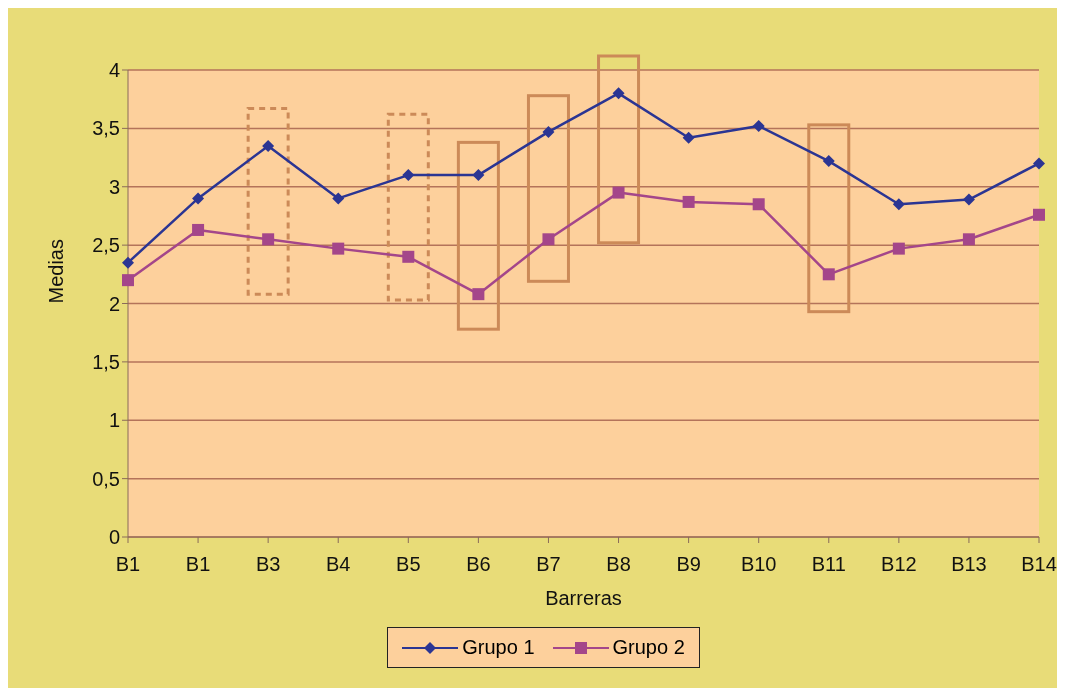 This screenshot has width=1065, height=696. Describe the element at coordinates (114, 420) in the screenshot. I see `y-tick-label: 1` at that location.